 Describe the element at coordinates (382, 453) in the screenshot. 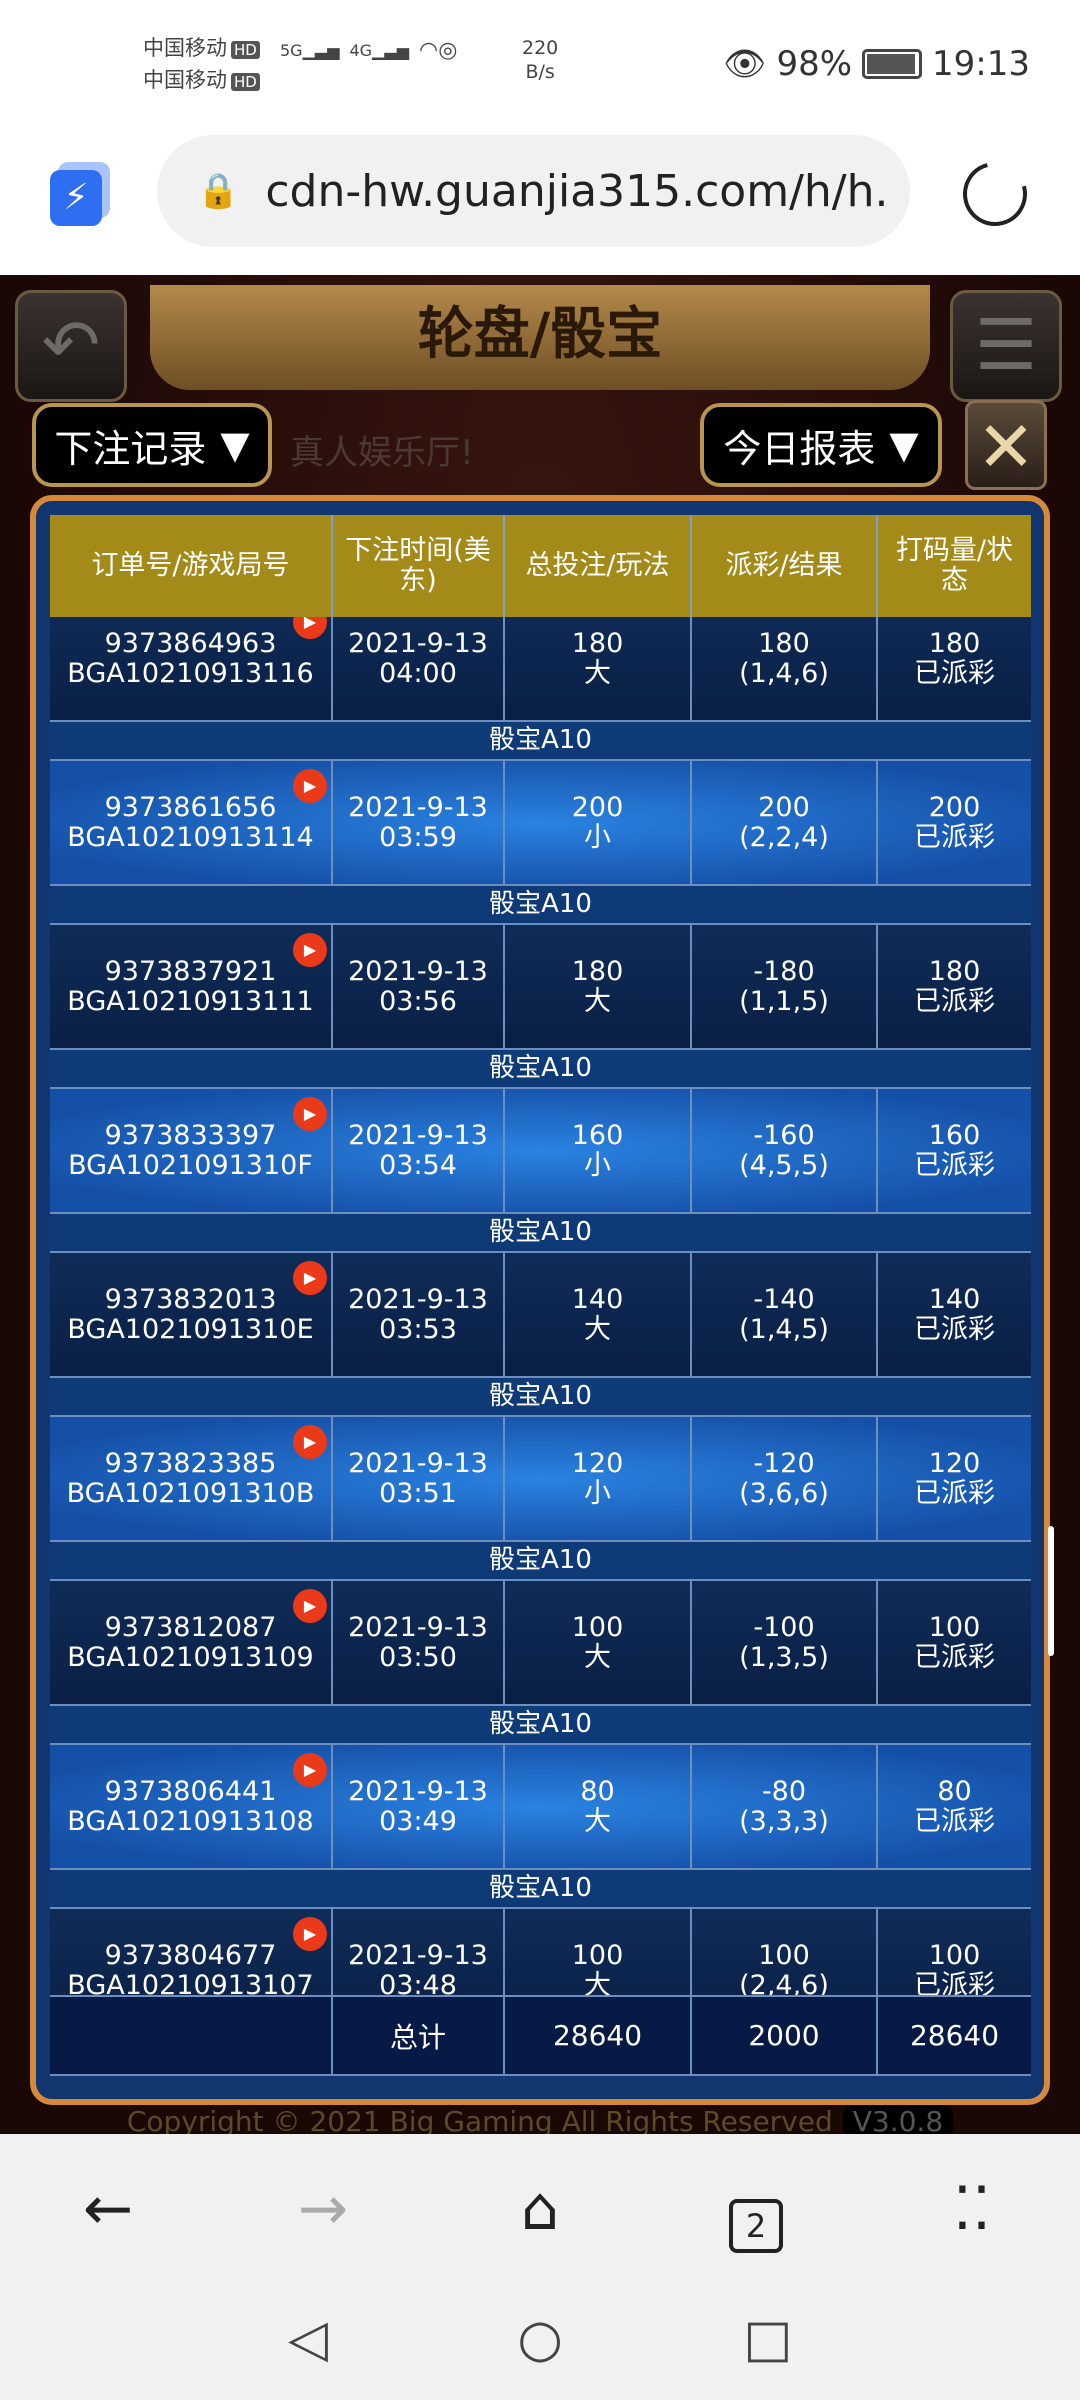

I see `marquee-text: 真人娱乐厅!` at that location.